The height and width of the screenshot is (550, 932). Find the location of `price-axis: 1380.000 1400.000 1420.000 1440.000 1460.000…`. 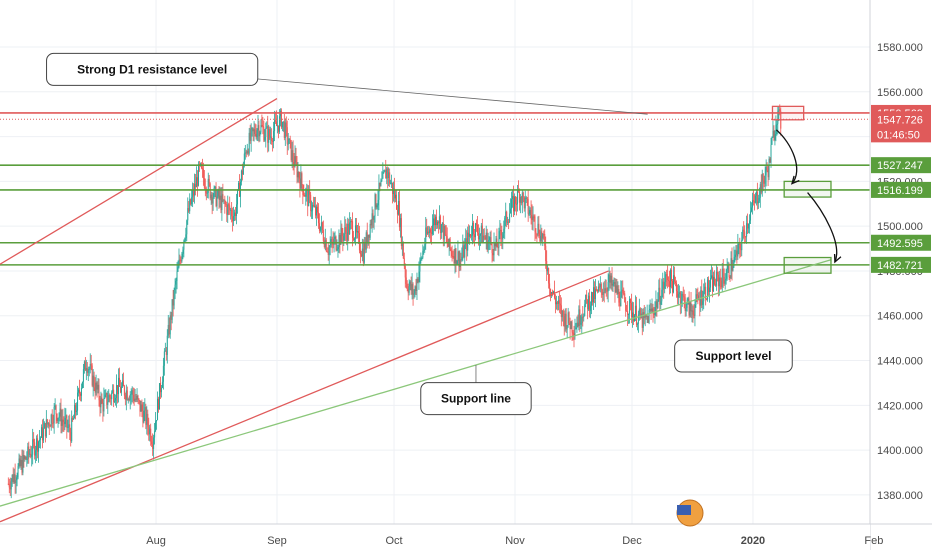

price-axis: 1380.000 1400.000 1420.000 1440.000 1460.000… is located at coordinates (900, 275).